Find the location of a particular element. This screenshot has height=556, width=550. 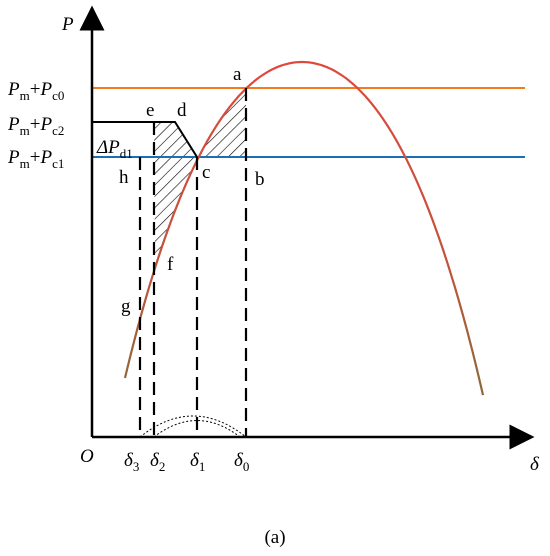

level-label: Pm+Pc1 is located at coordinates (35, 159).